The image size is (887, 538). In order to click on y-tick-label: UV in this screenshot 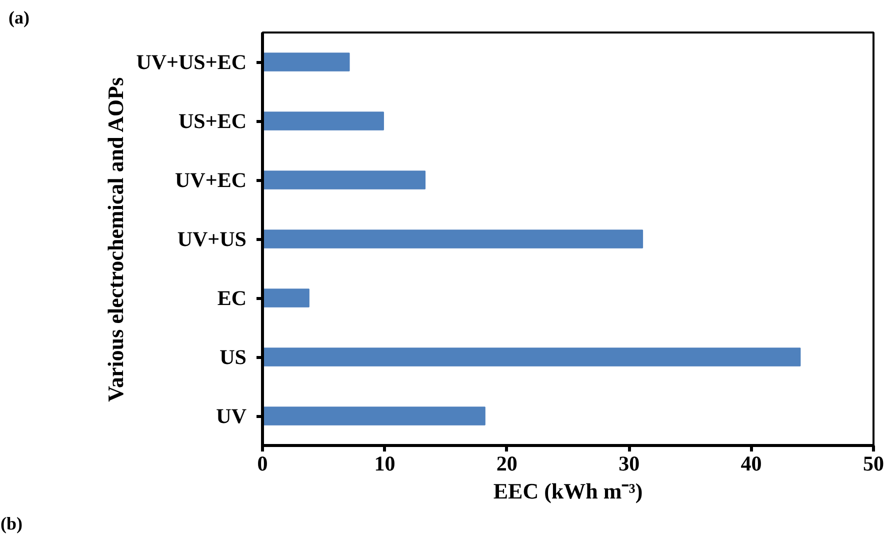, I will do `click(231, 416)`.